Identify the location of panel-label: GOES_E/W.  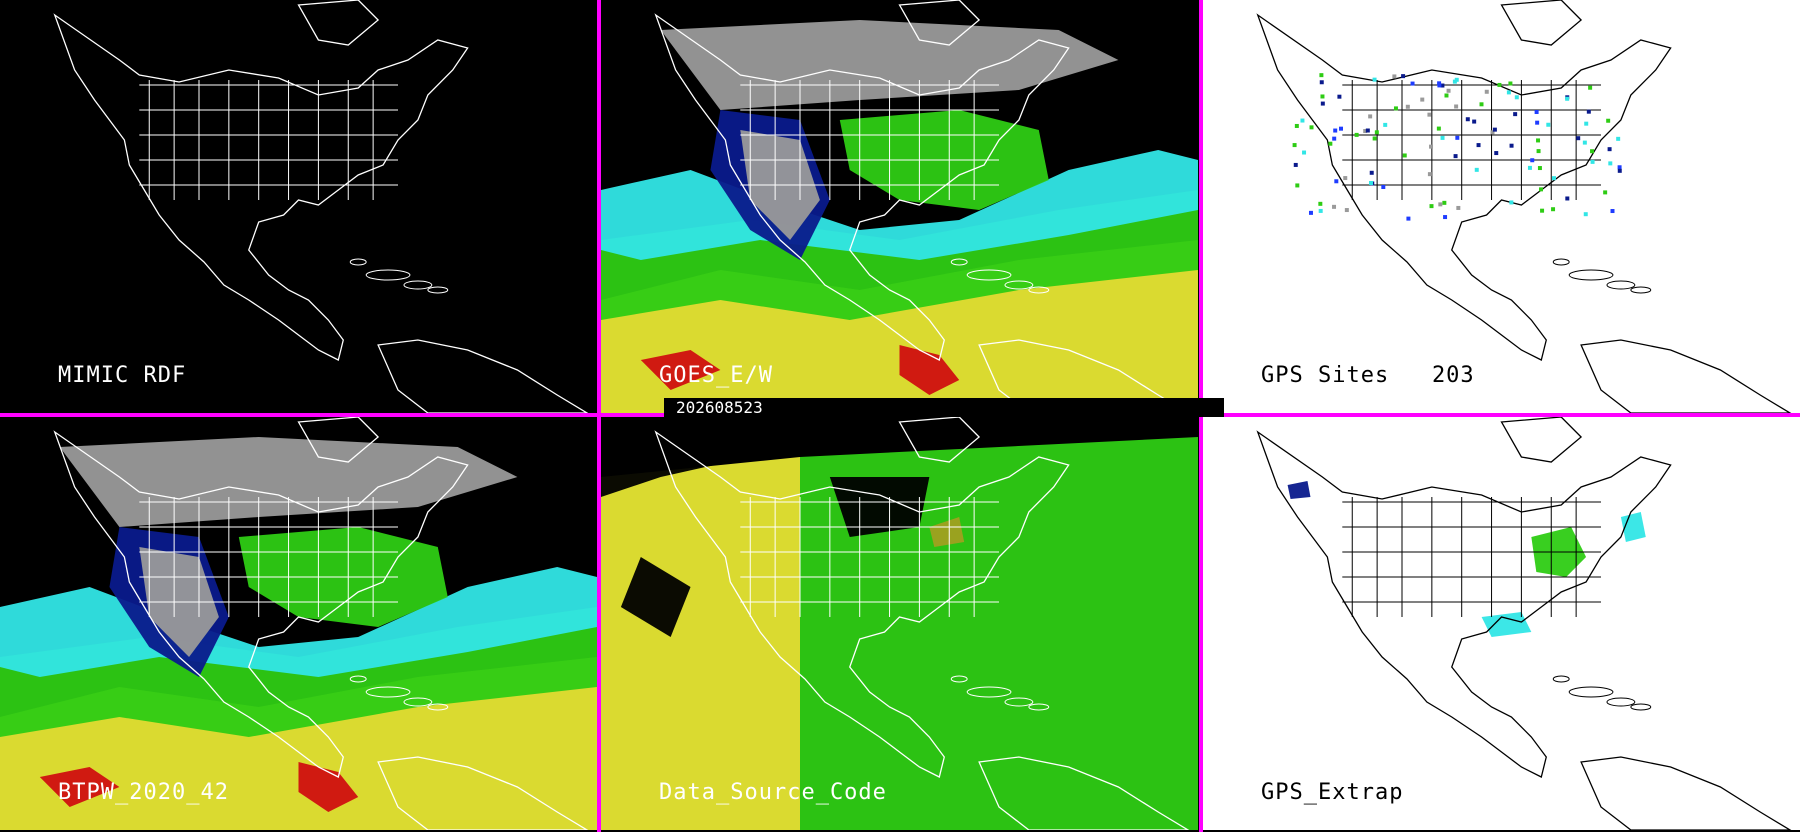
(716, 375).